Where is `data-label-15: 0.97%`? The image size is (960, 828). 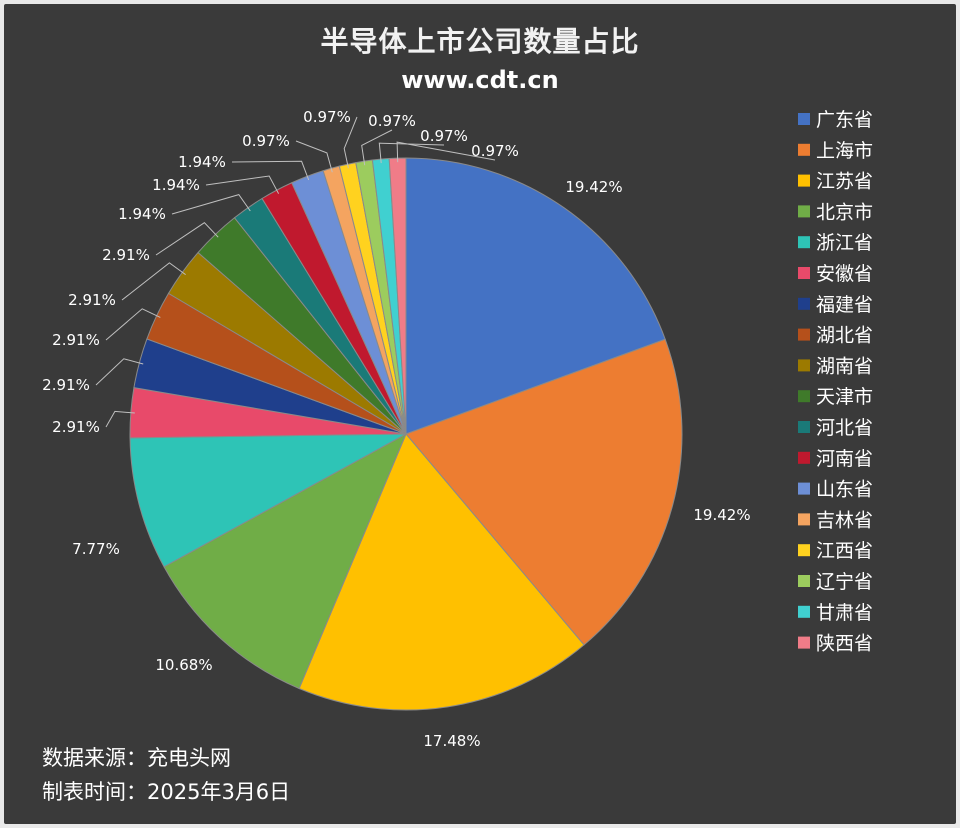 data-label-15: 0.97% is located at coordinates (392, 121).